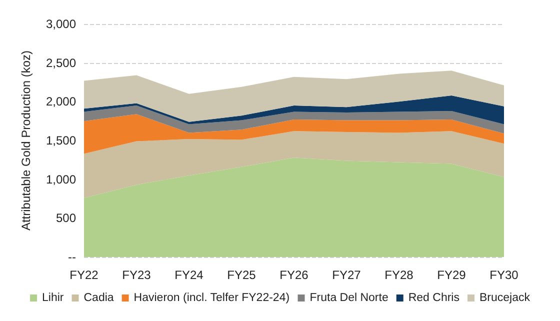  What do you see at coordinates (99, 298) in the screenshot?
I see `legend-label: Cadia` at bounding box center [99, 298].